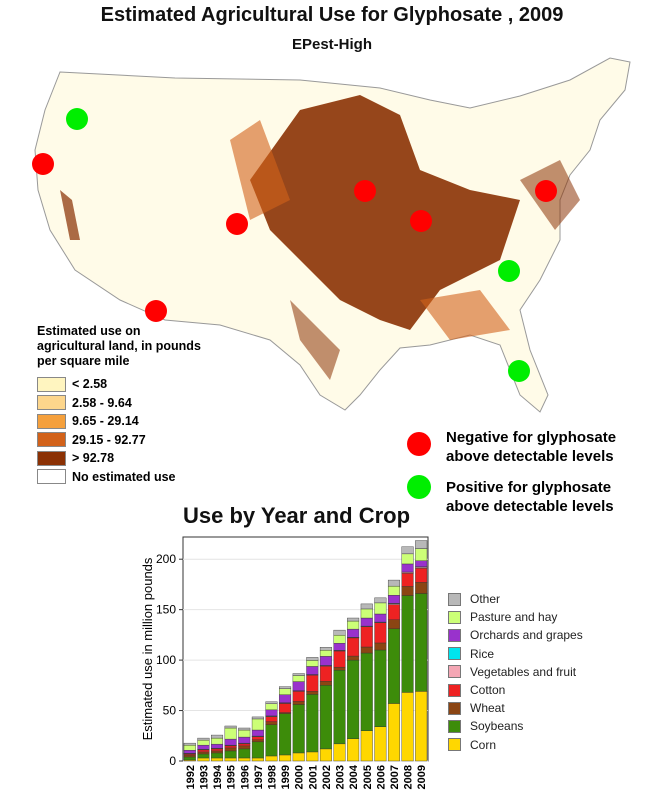  Describe the element at coordinates (485, 599) in the screenshot. I see `legend-label: Other` at that location.